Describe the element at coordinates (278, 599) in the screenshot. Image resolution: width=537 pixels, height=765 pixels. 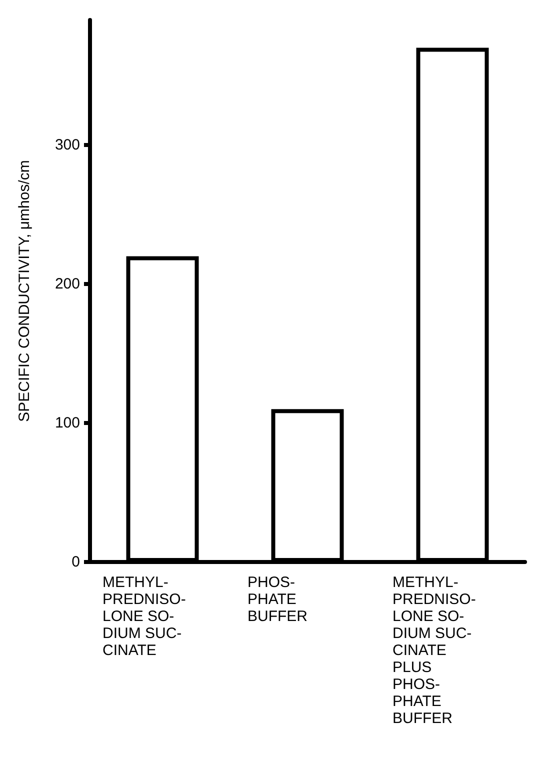
I see `x-tick-label: PHOS- PHATE BUFFER` at that location.